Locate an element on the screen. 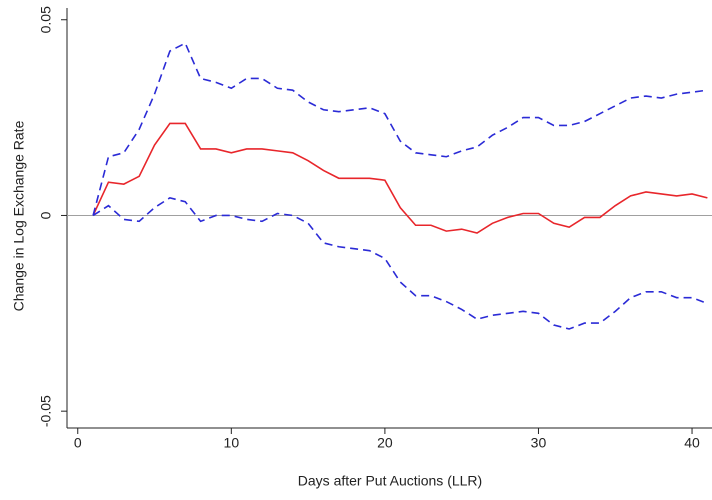 This screenshot has height=500, width=712. y-tick-label: 0.05 is located at coordinates (46, 19).